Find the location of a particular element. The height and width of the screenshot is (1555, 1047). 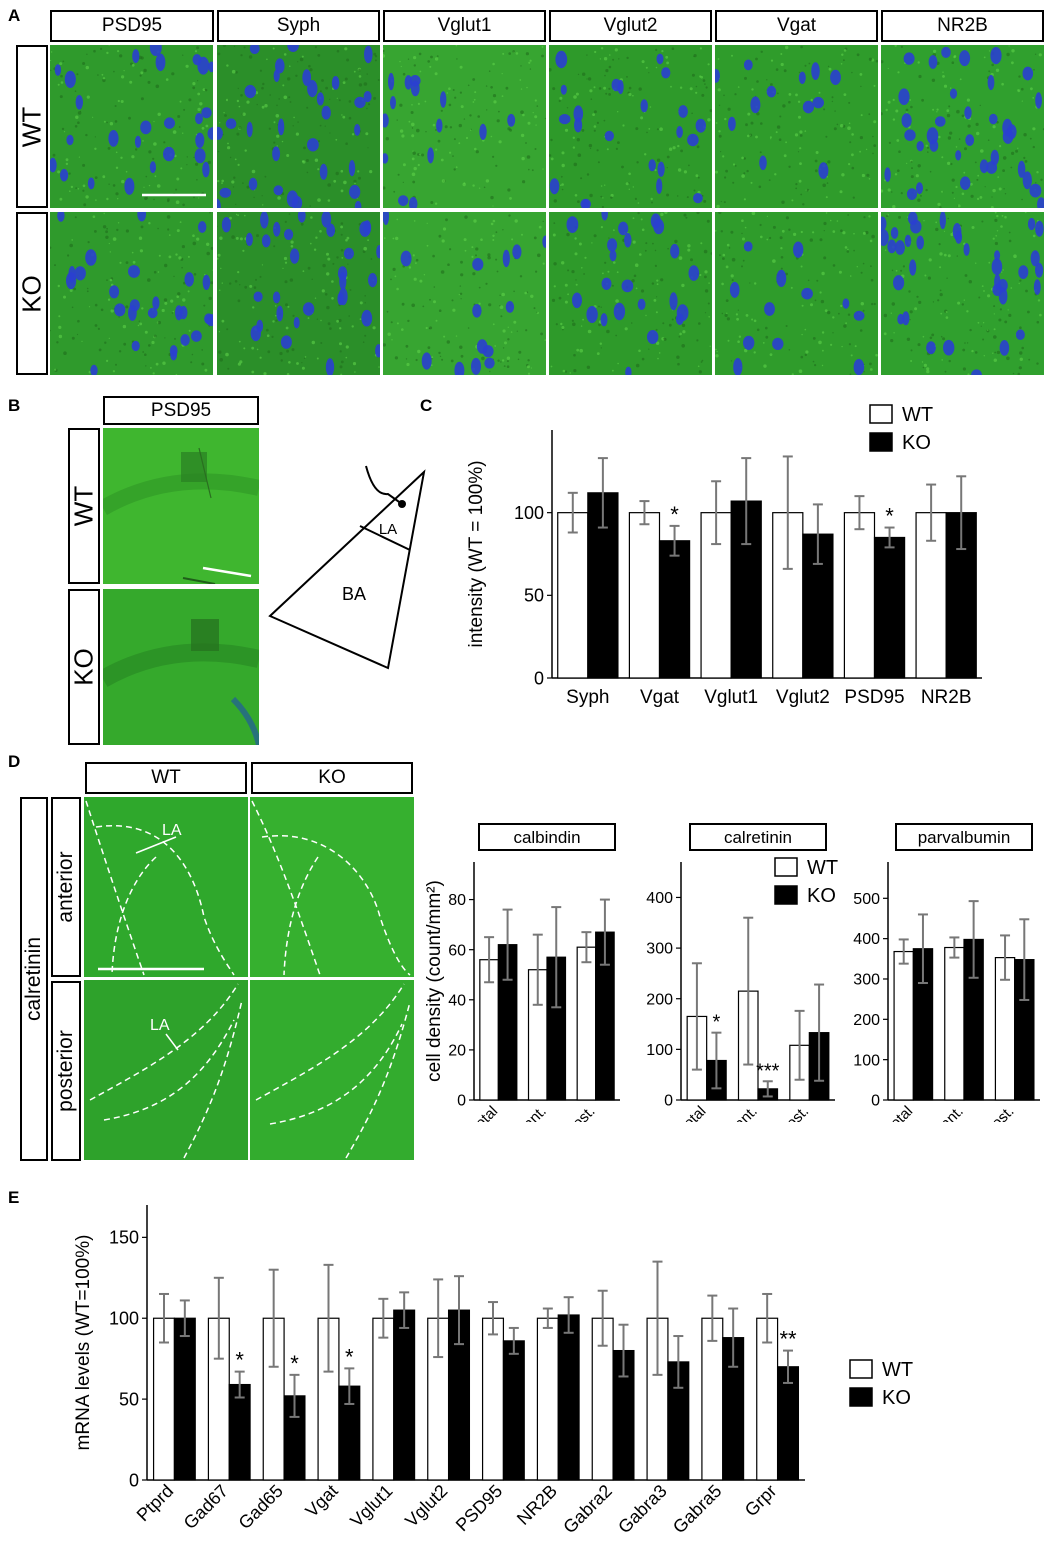

y-tick-label: 80 is located at coordinates (457, 900).